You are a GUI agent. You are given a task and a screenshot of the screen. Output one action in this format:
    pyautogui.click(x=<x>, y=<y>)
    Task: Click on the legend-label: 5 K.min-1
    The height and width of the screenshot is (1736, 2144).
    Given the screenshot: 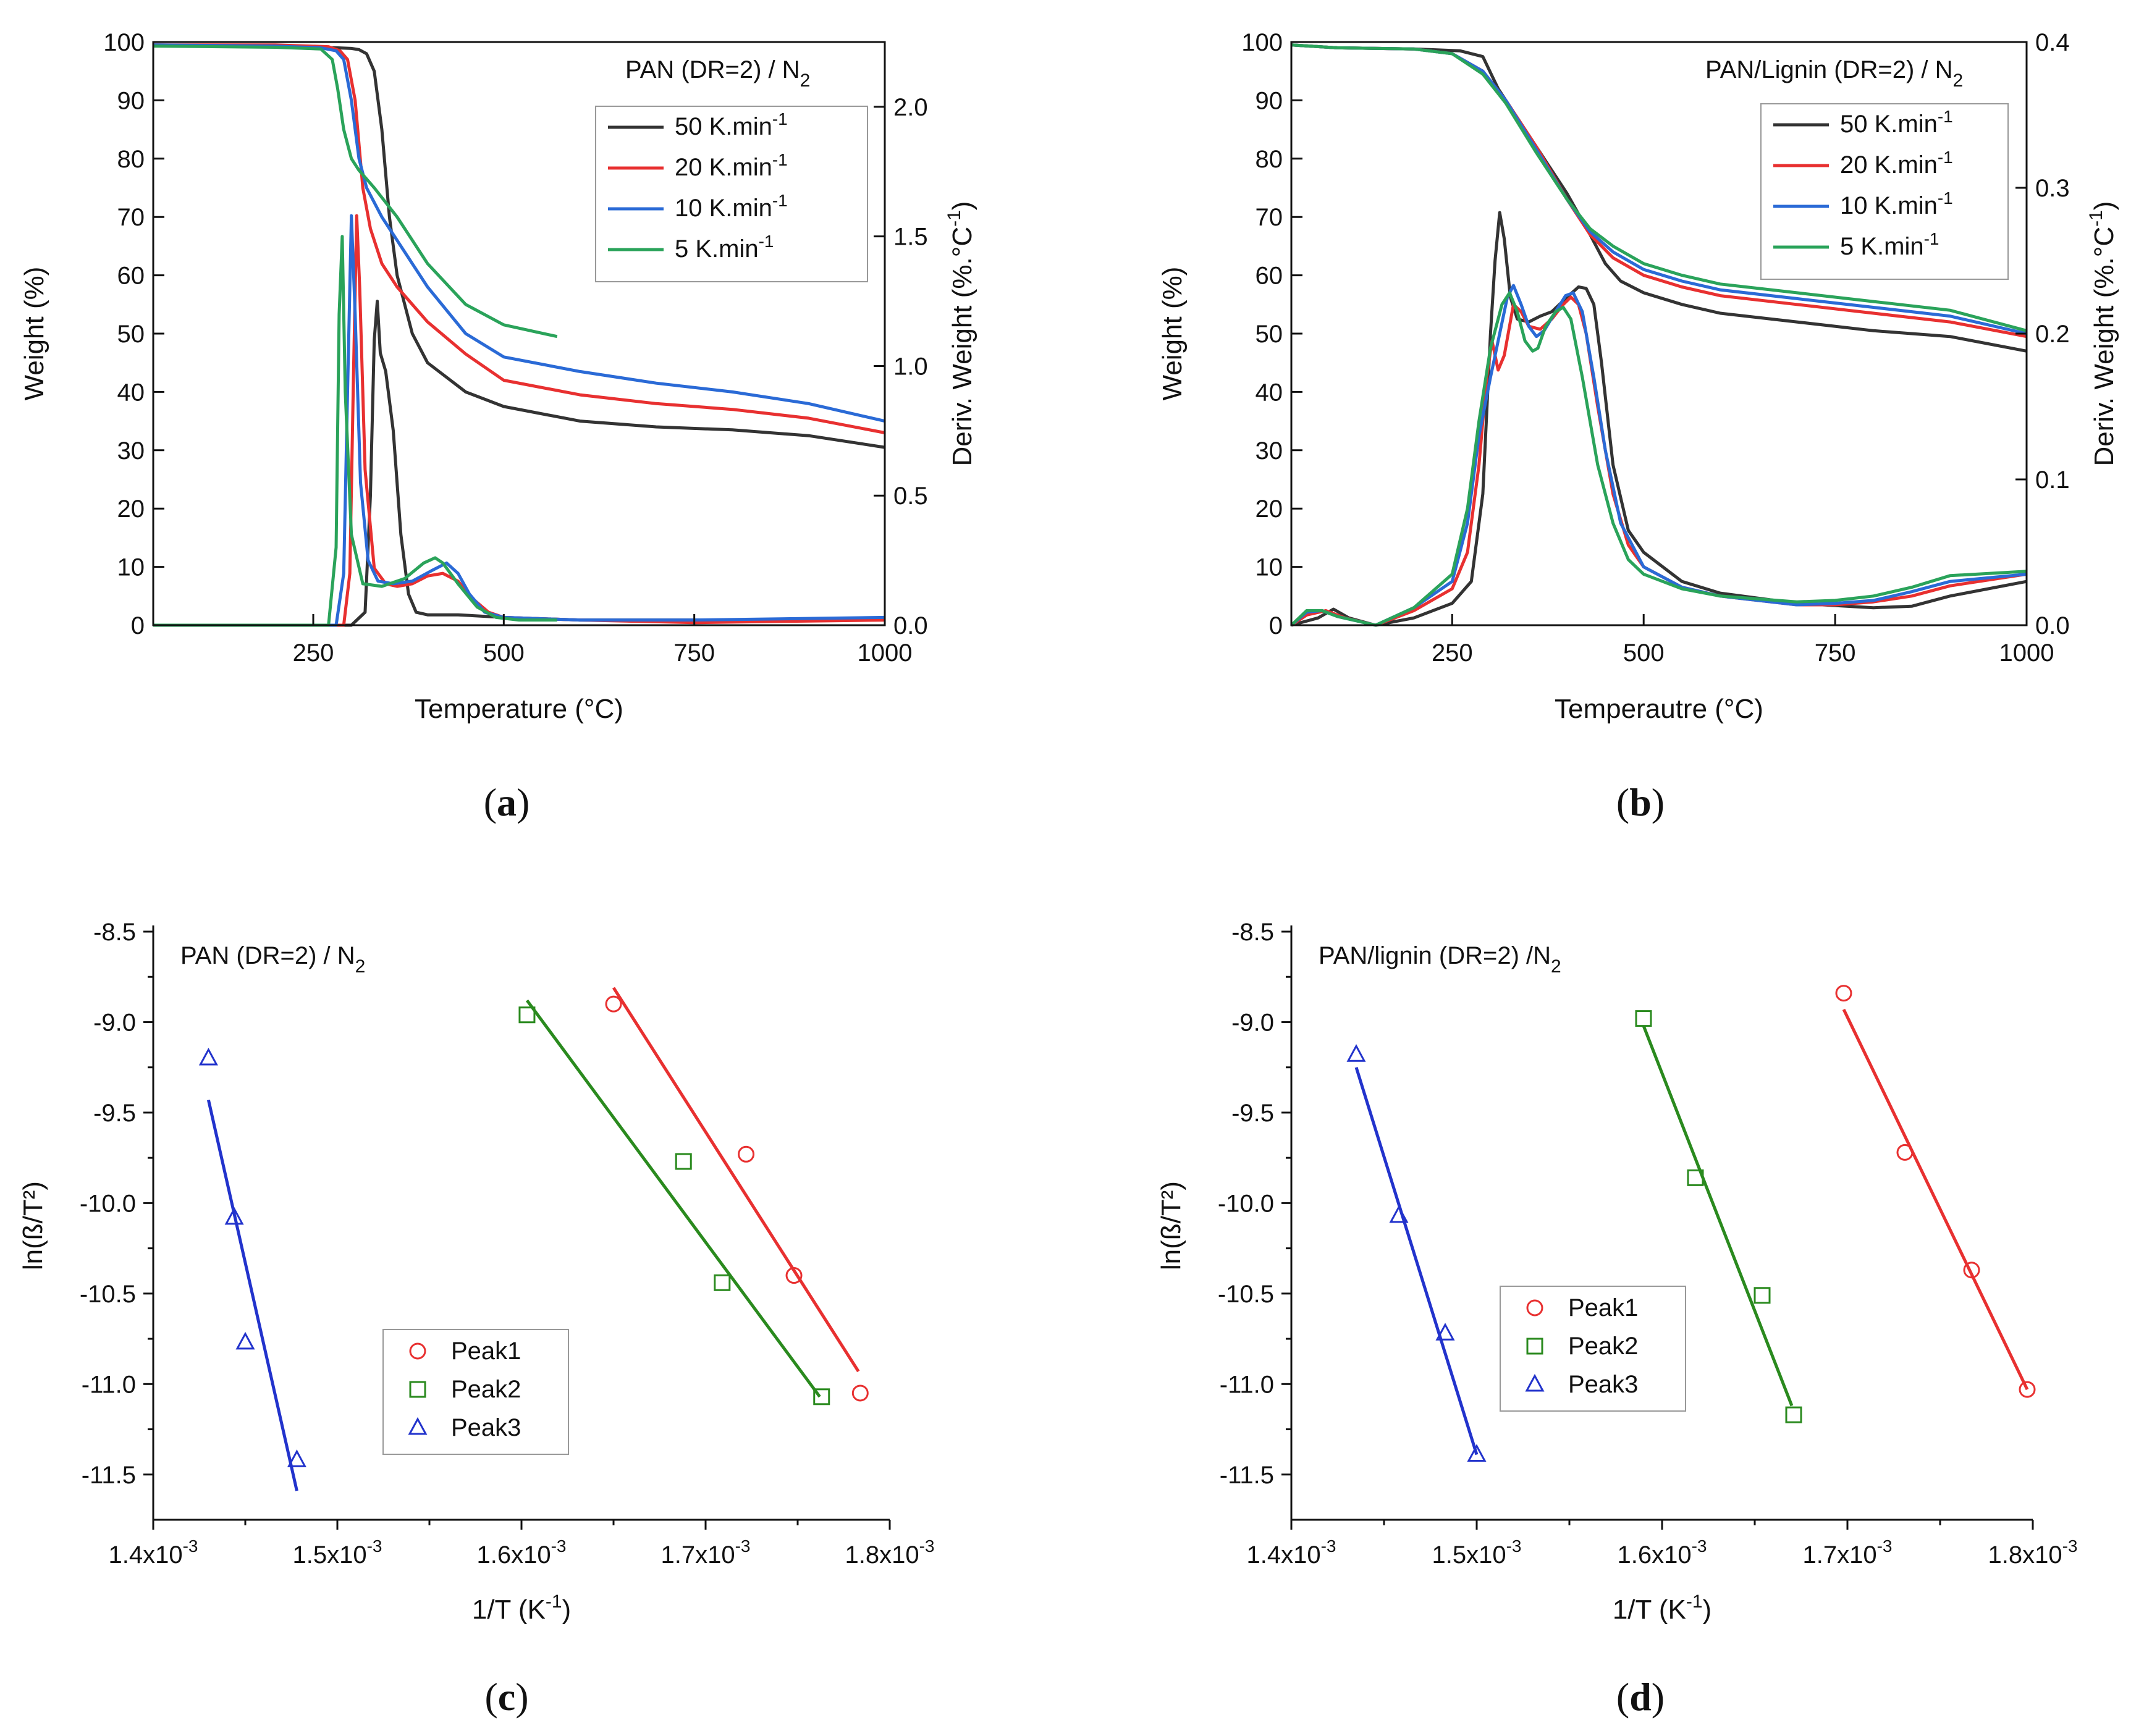 What is the action you would take?
    pyautogui.click(x=1889, y=244)
    